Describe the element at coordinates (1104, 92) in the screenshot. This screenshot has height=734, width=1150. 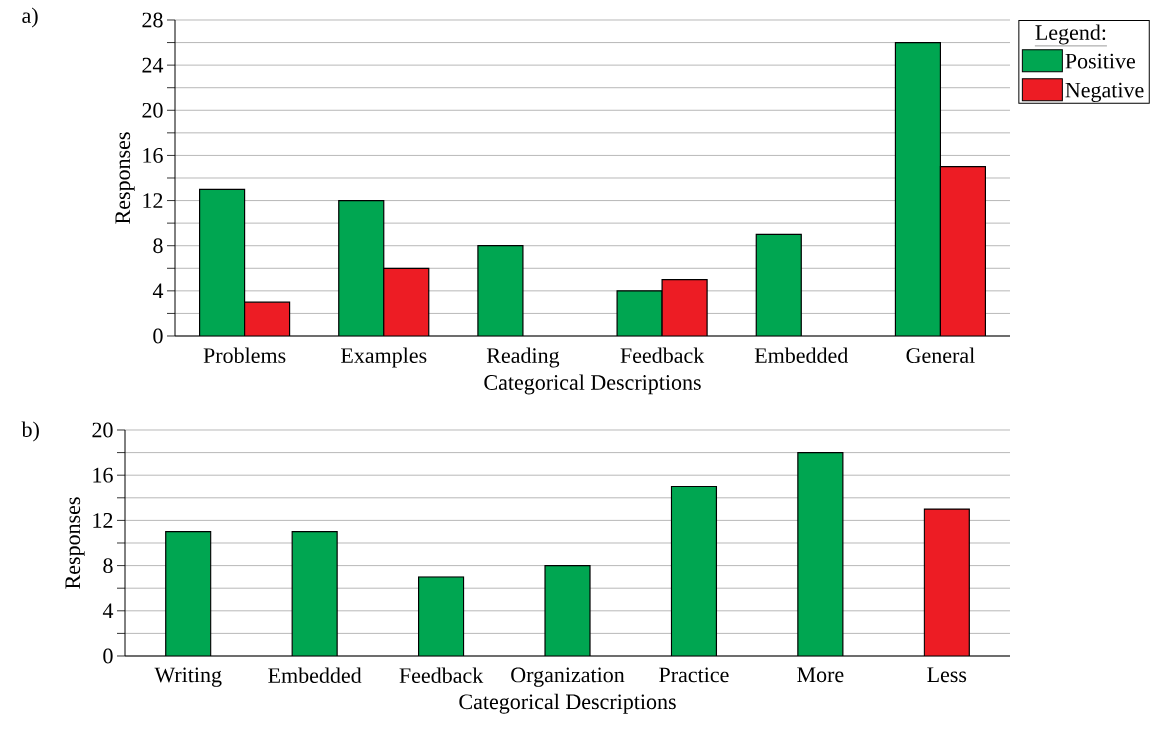
I see `legend-label: Negative` at that location.